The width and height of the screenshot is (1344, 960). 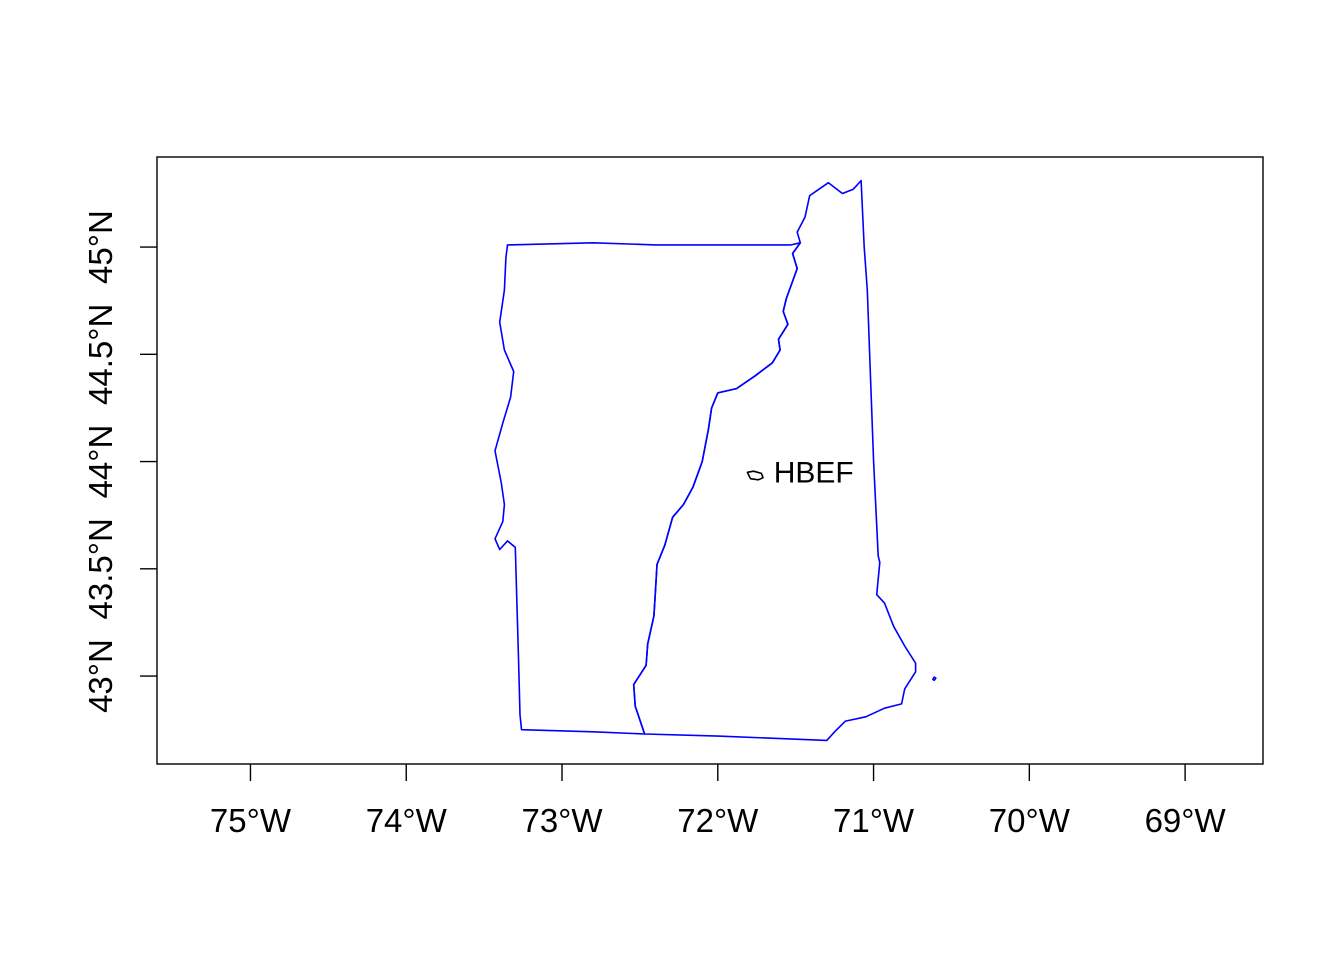 I want to click on x-tick-label: 70°W, so click(x=1030, y=820).